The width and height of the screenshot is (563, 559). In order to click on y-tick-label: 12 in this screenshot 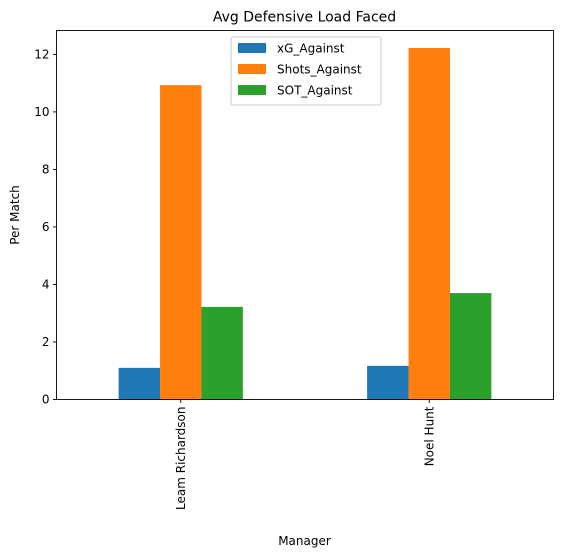, I will do `click(41, 54)`.